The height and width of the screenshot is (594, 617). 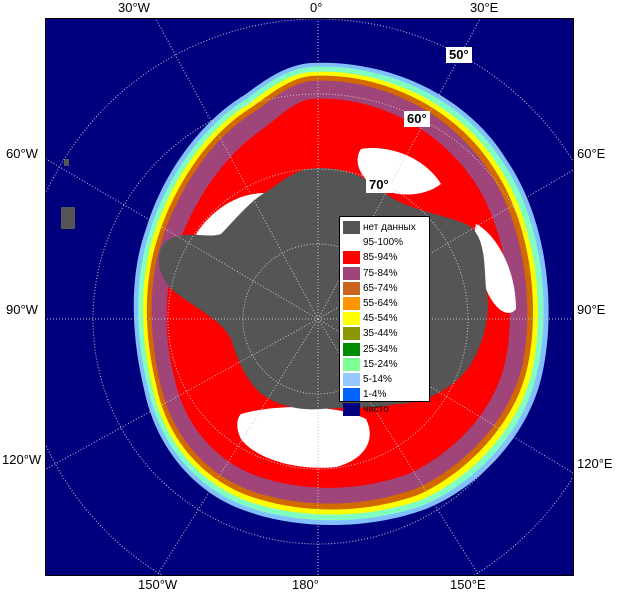 I want to click on lon-label-30e-top: 30°E, so click(x=484, y=7).